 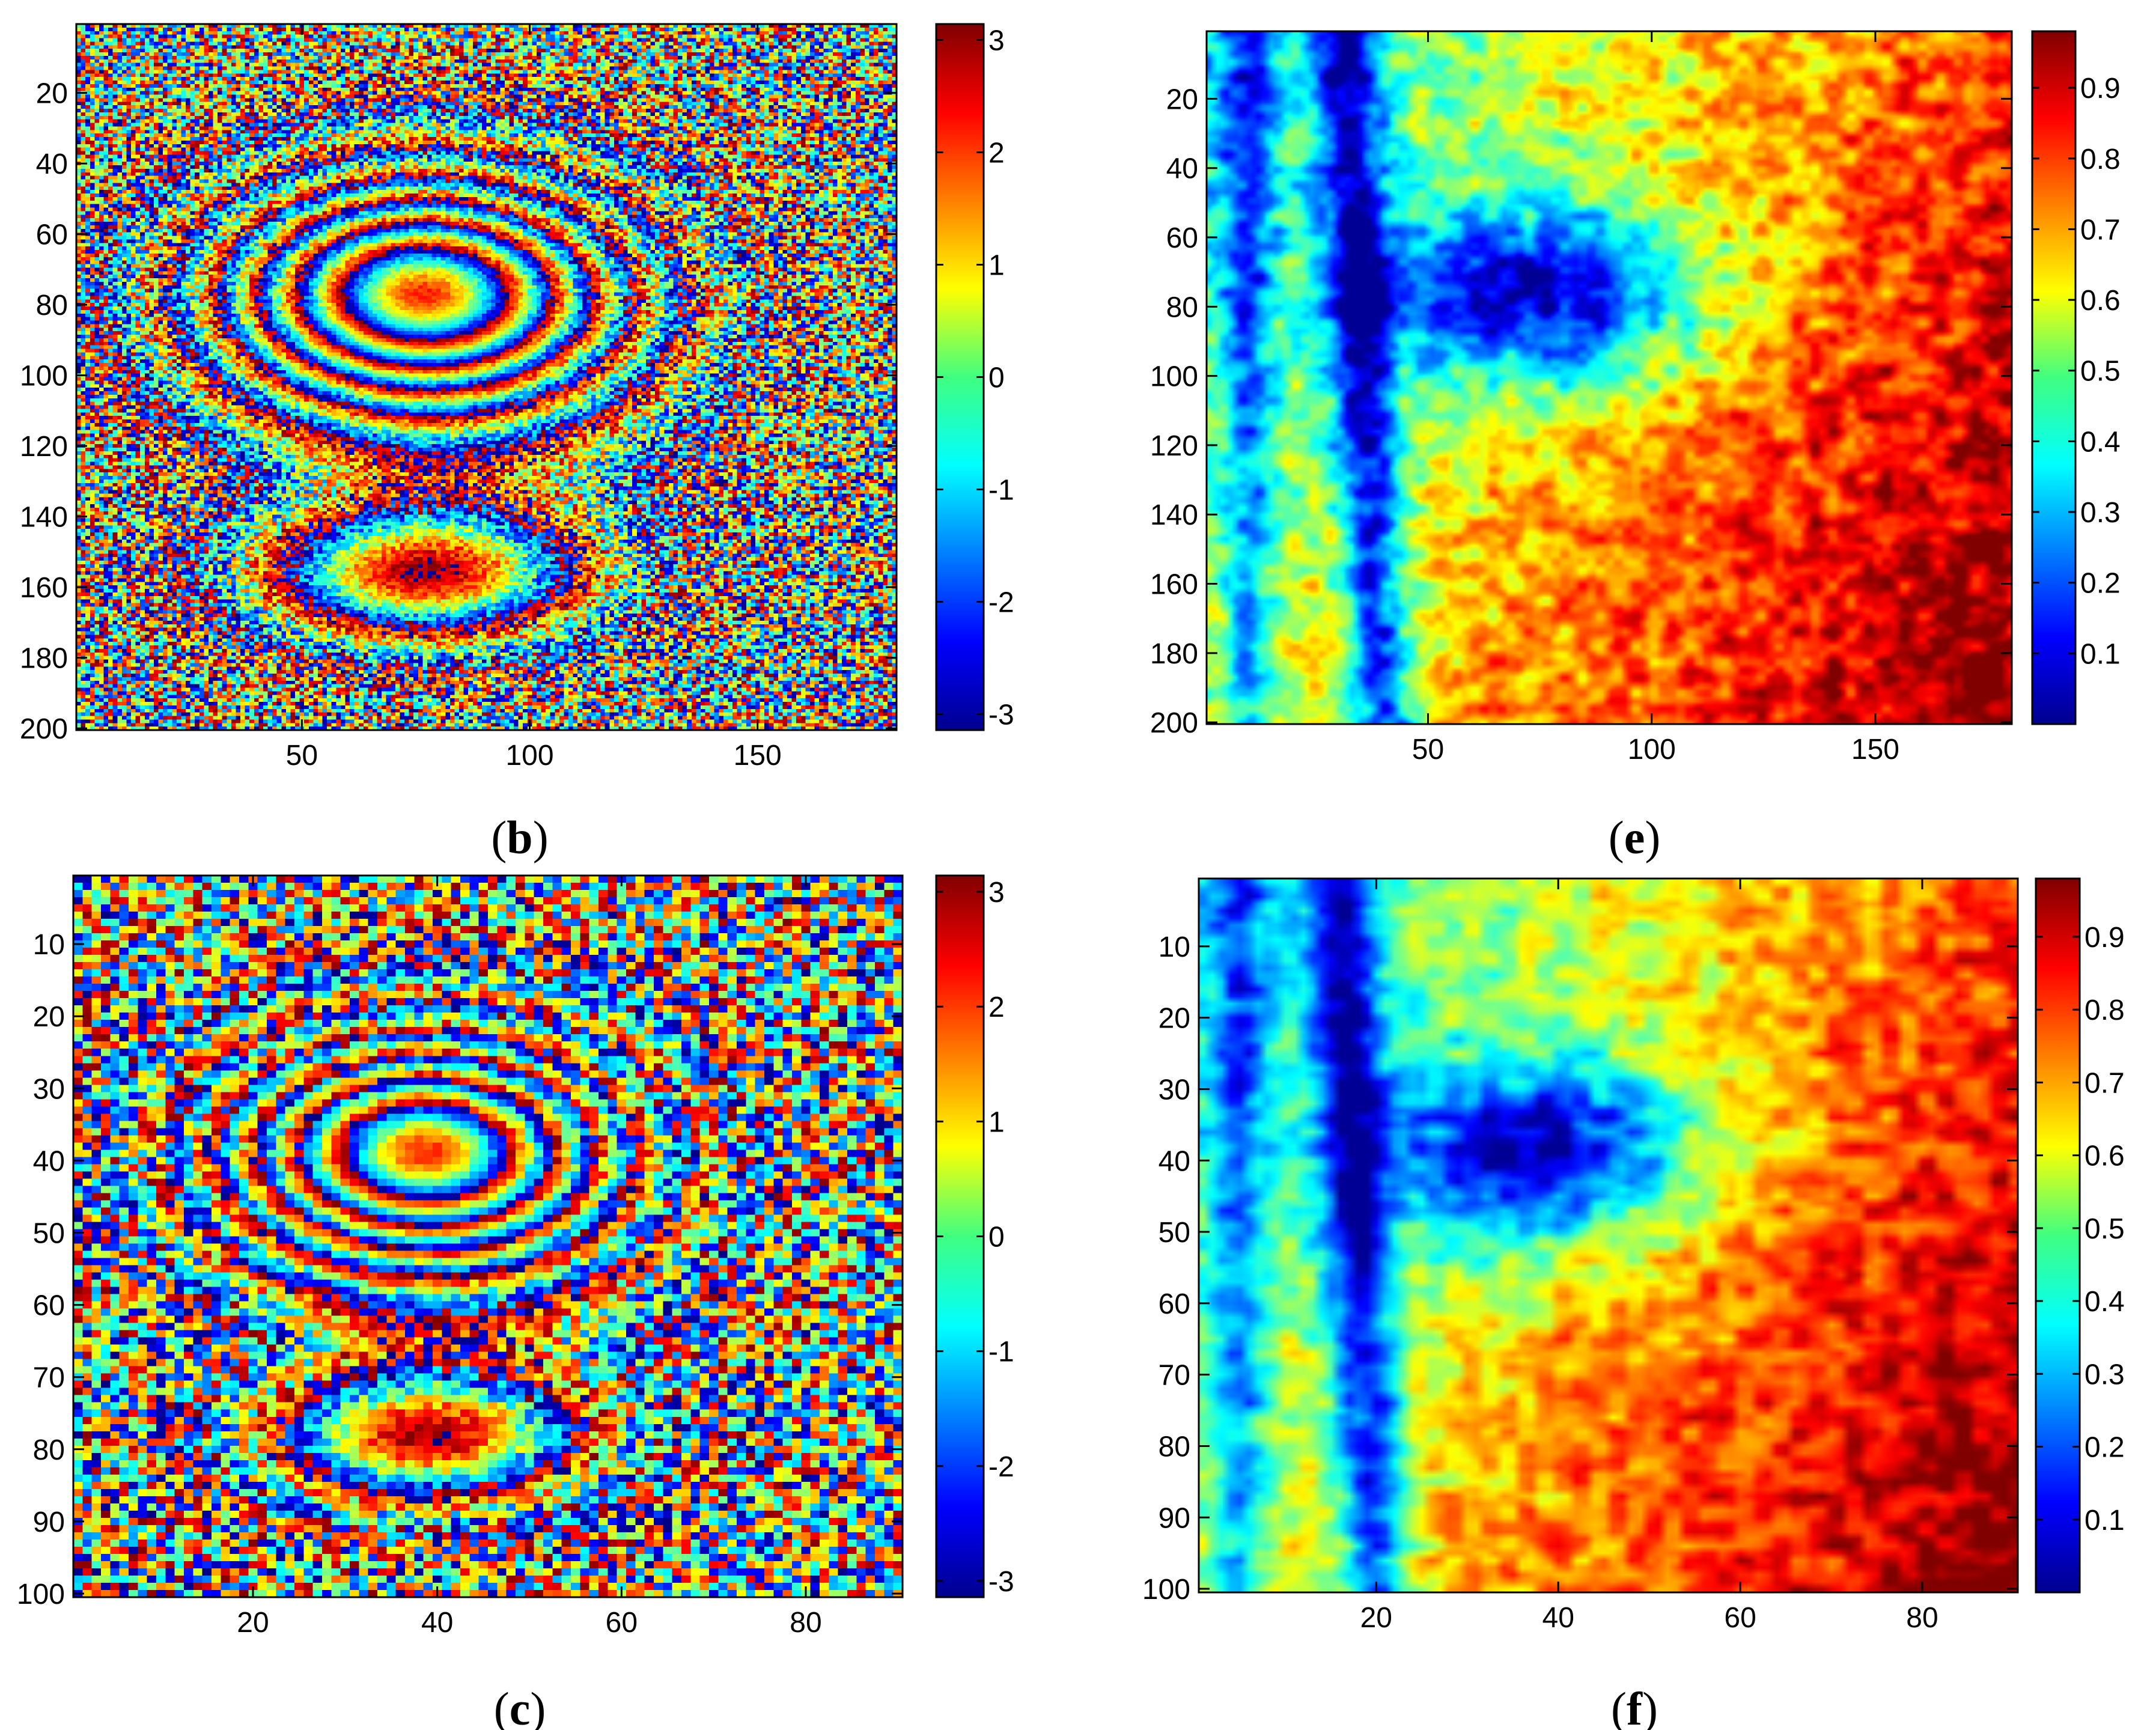 I want to click on panel-label-b: (b), so click(x=519, y=837).